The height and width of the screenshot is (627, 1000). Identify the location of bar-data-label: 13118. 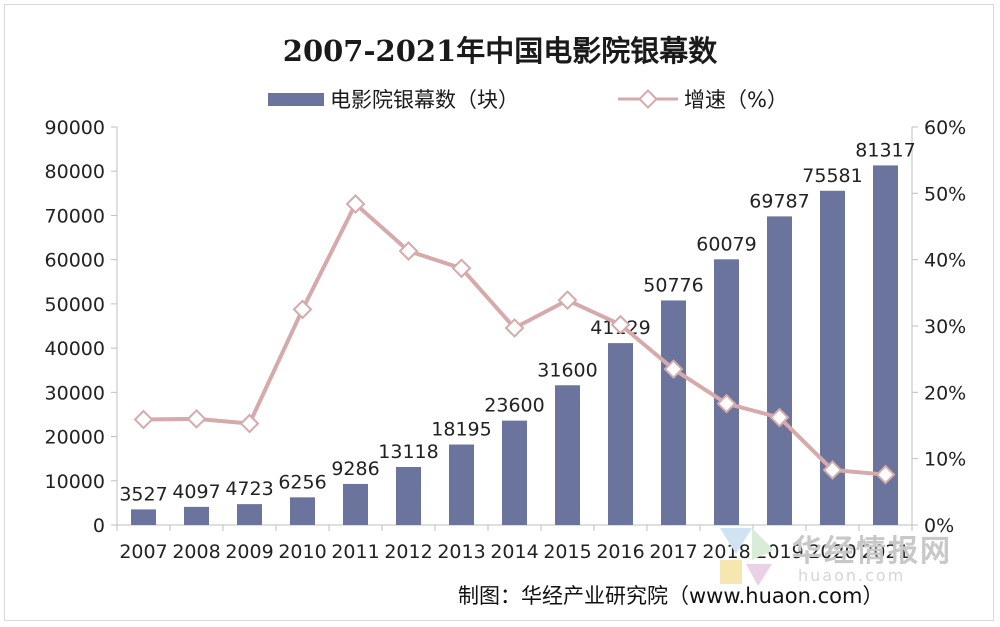
(408, 452).